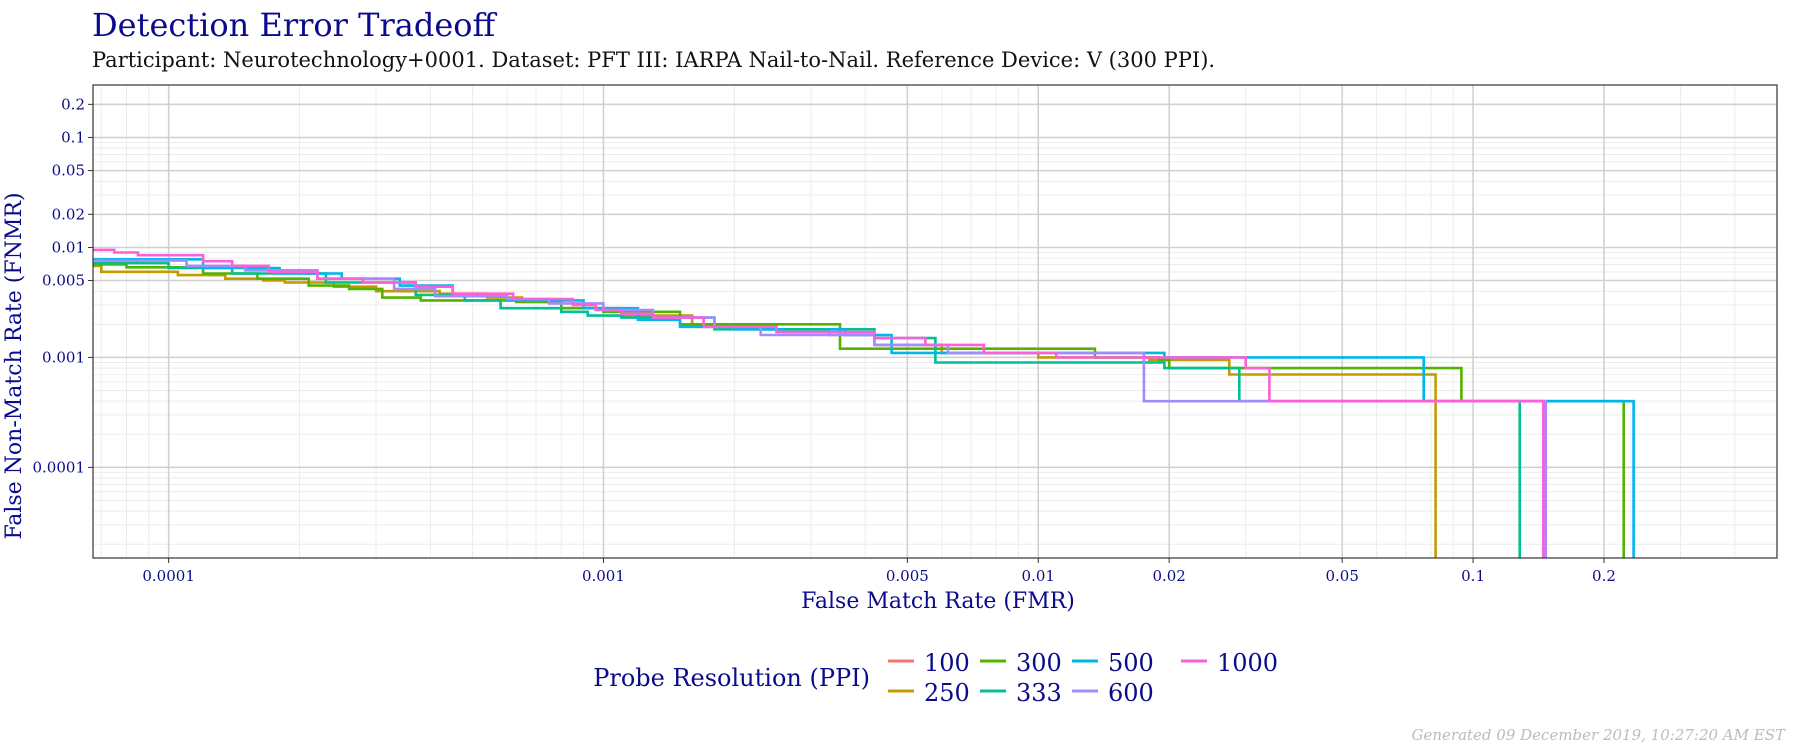  What do you see at coordinates (1604, 576) in the screenshot?
I see `x-tick-label: 0.2` at bounding box center [1604, 576].